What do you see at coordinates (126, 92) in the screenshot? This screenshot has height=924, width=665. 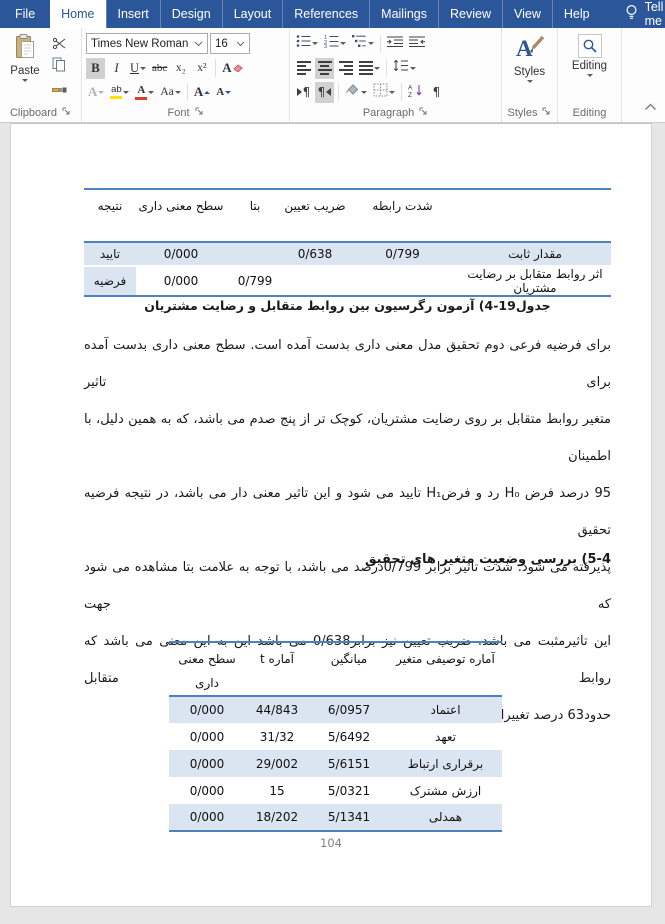 I see `highlight-caret` at bounding box center [126, 92].